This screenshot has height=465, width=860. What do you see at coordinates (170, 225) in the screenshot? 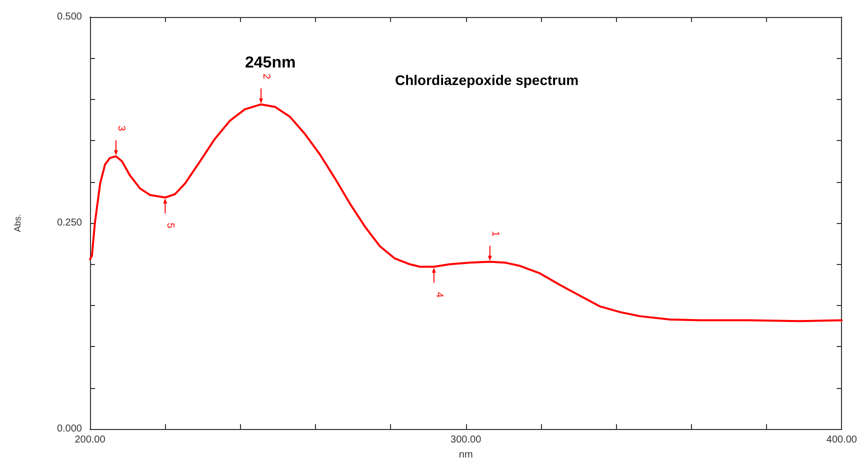
I see `annotation: 5` at bounding box center [170, 225].